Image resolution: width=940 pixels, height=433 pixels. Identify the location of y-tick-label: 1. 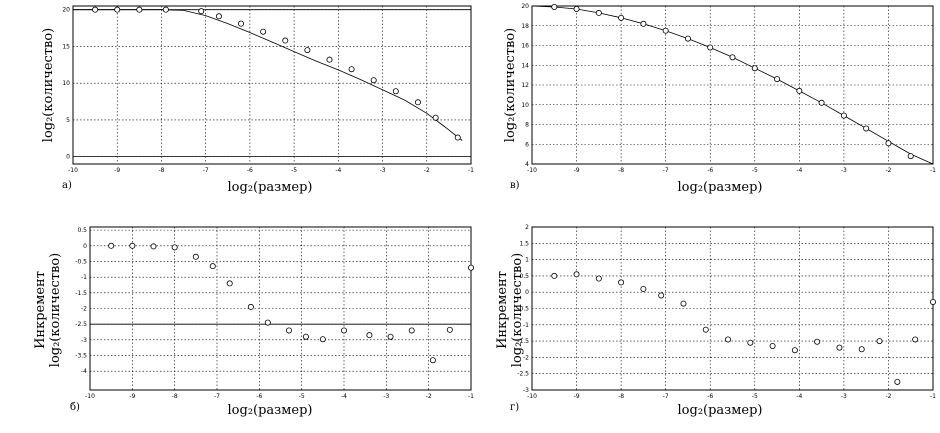
(527, 260).